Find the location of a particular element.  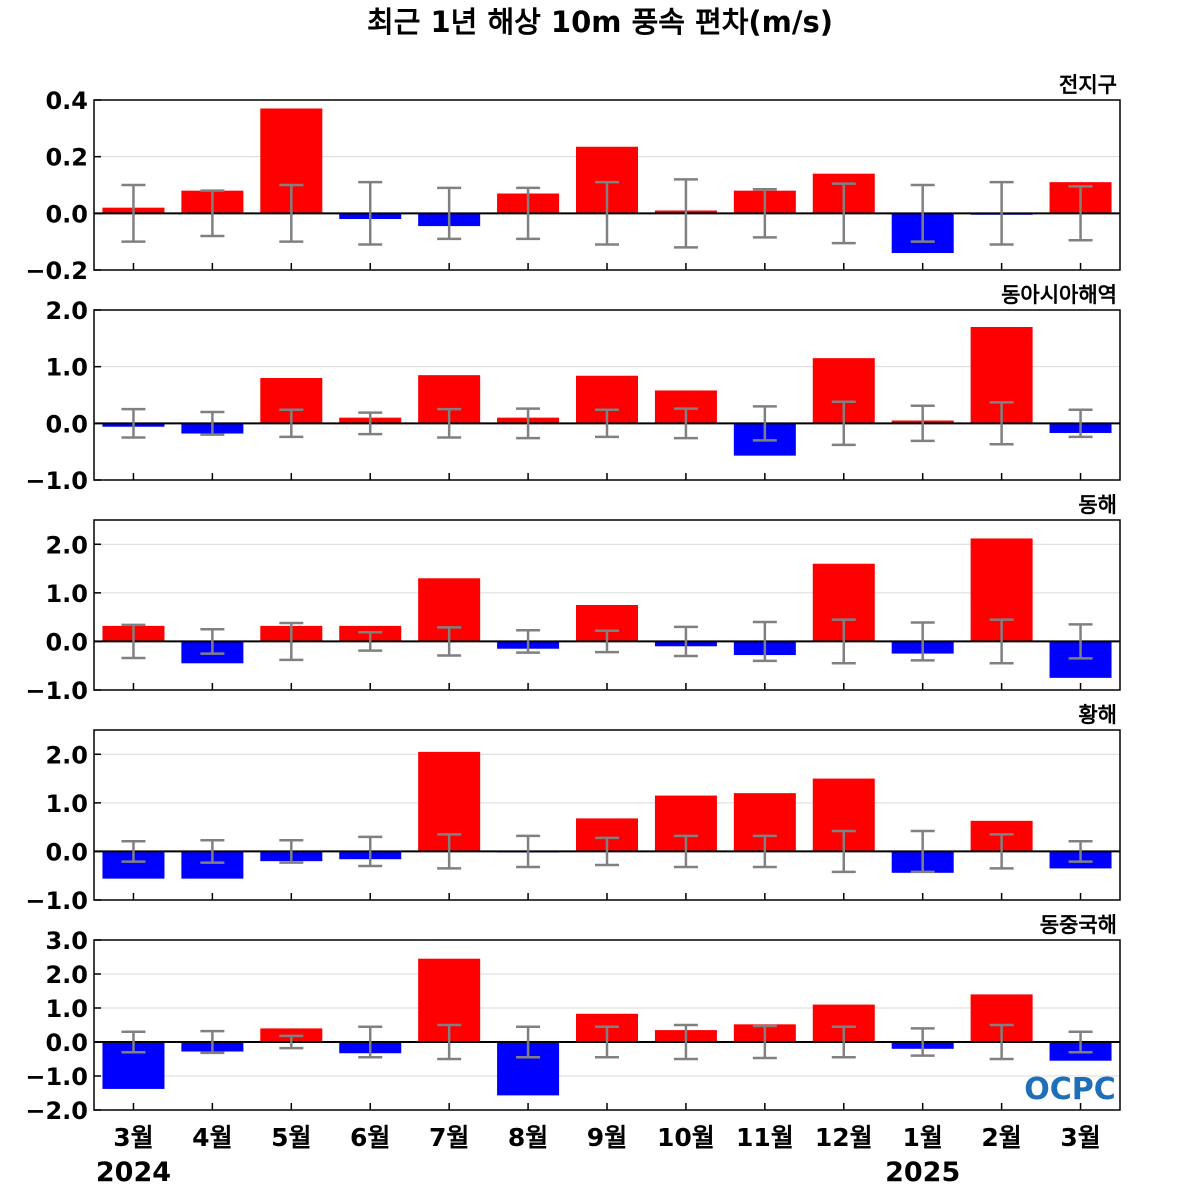

panel-label: 전지구 is located at coordinates (1088, 85).